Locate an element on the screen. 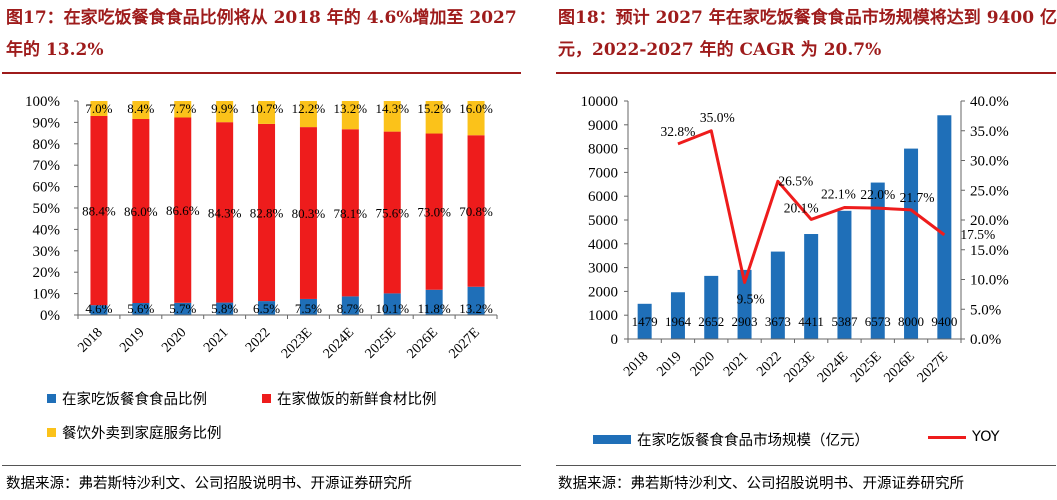  y-tick-label: 2000 is located at coordinates (603, 292).